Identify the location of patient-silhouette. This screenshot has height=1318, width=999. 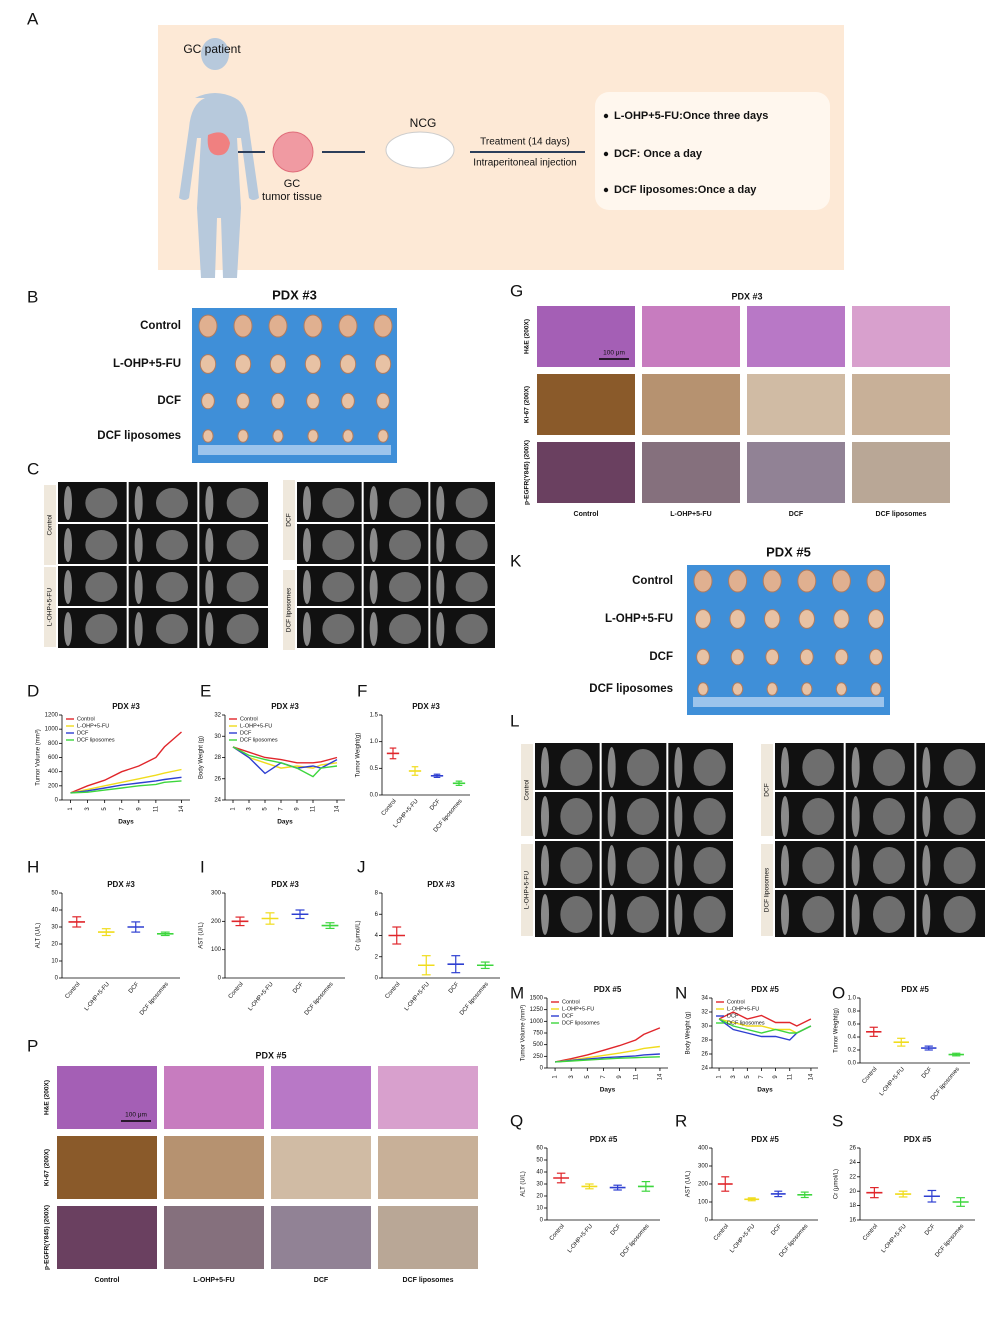
(219, 158).